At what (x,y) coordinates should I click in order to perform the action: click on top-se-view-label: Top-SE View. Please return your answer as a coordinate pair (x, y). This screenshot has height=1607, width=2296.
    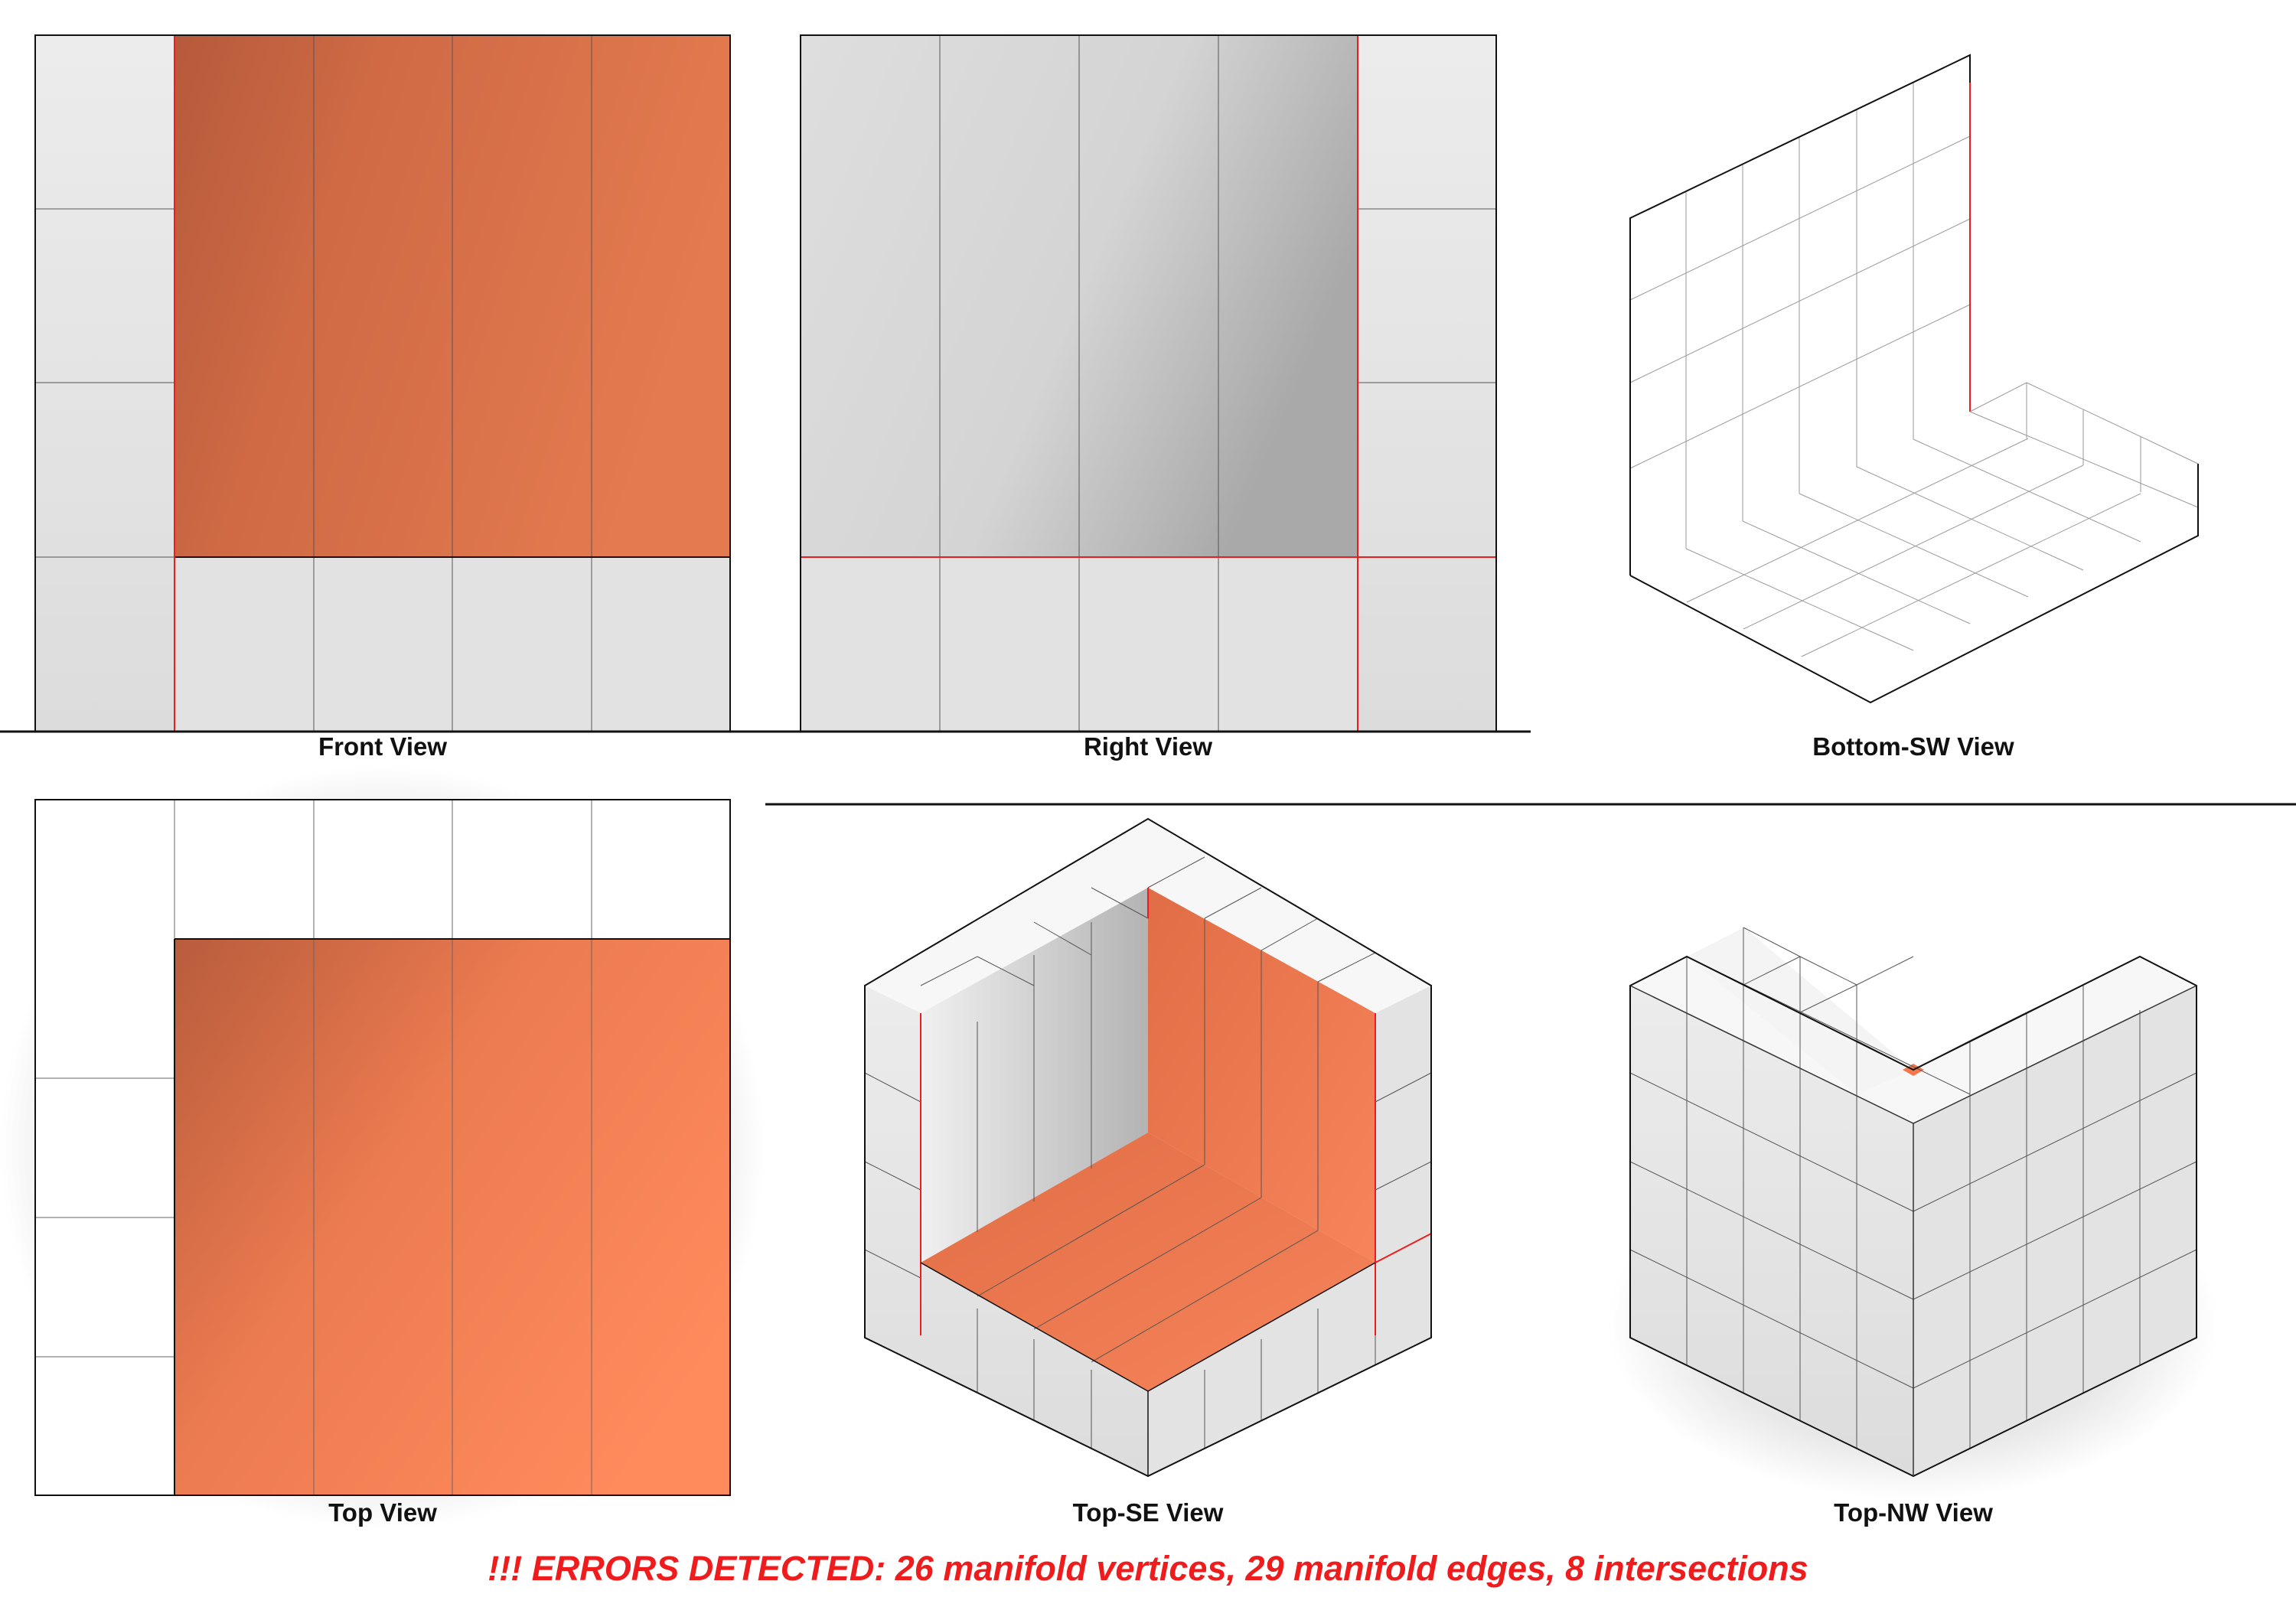
    Looking at the image, I should click on (1148, 1512).